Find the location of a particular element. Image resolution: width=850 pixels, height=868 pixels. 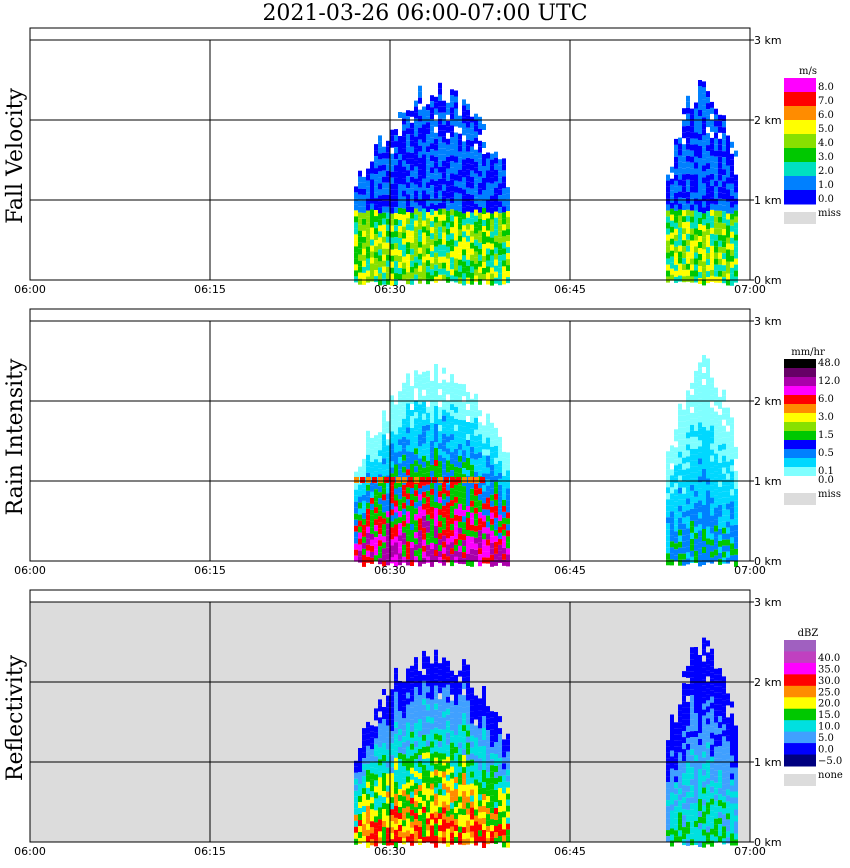

legend-label: −5.0 is located at coordinates (830, 761).